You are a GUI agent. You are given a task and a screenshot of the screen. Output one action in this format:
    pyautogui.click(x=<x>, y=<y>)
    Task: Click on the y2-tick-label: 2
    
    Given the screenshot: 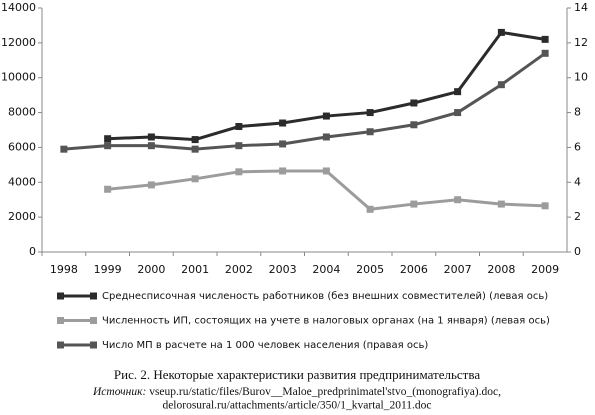 What is the action you would take?
    pyautogui.click(x=577, y=216)
    